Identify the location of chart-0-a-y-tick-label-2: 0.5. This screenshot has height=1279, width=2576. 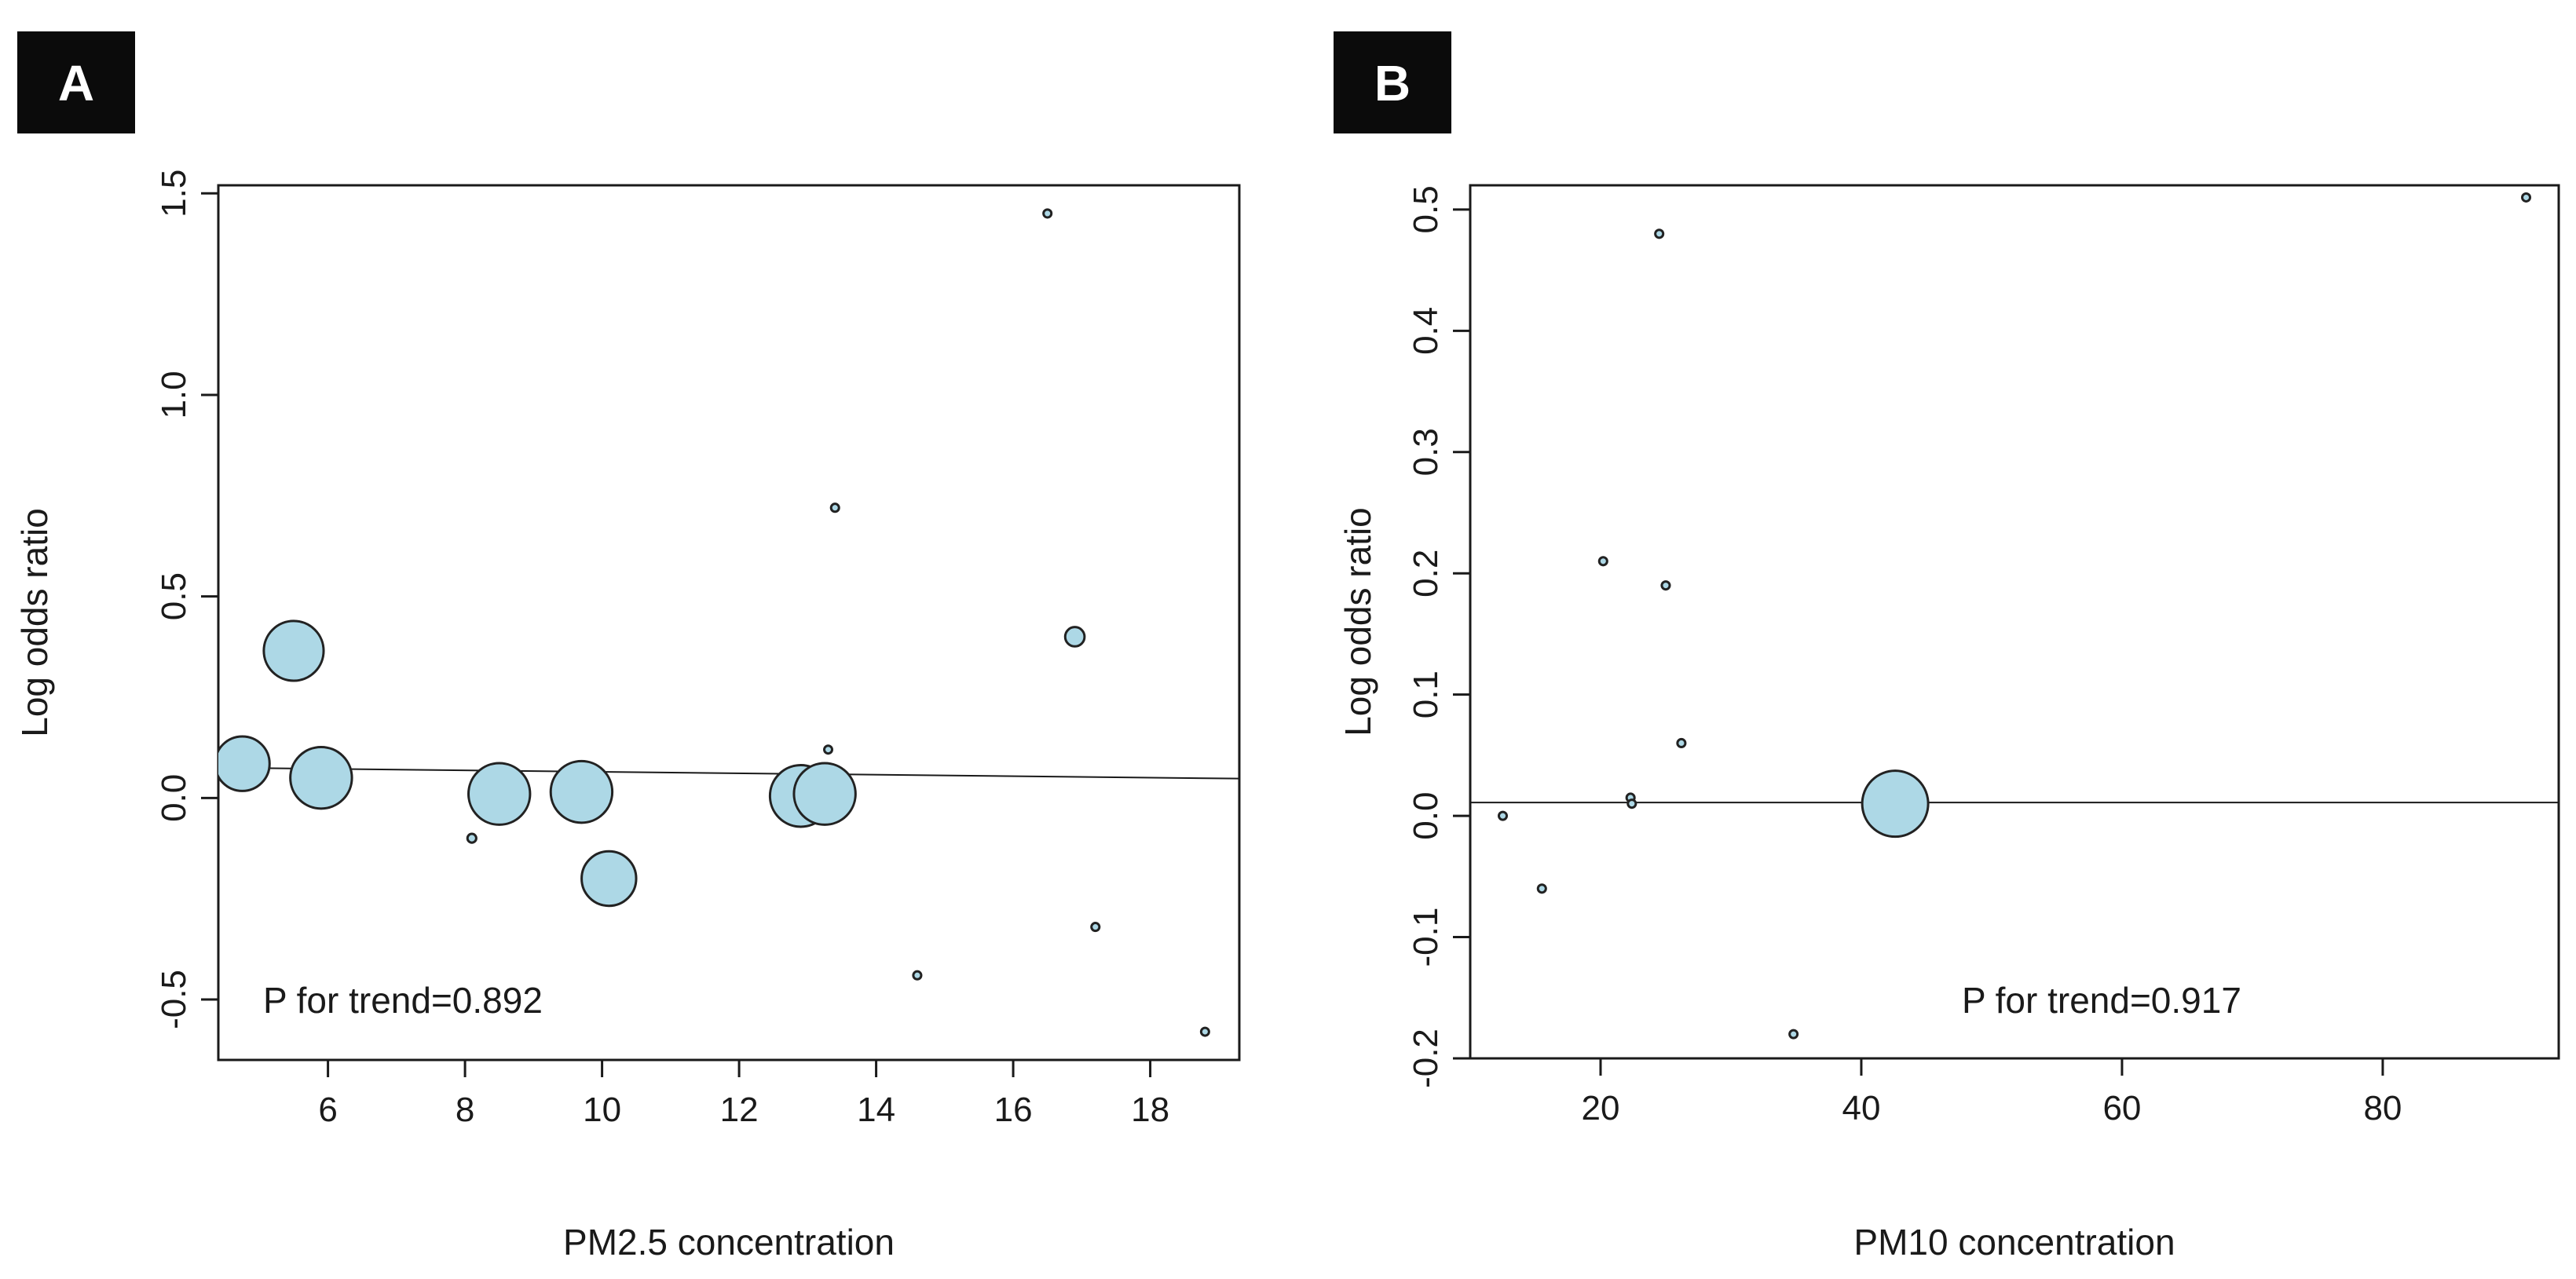
(174, 596).